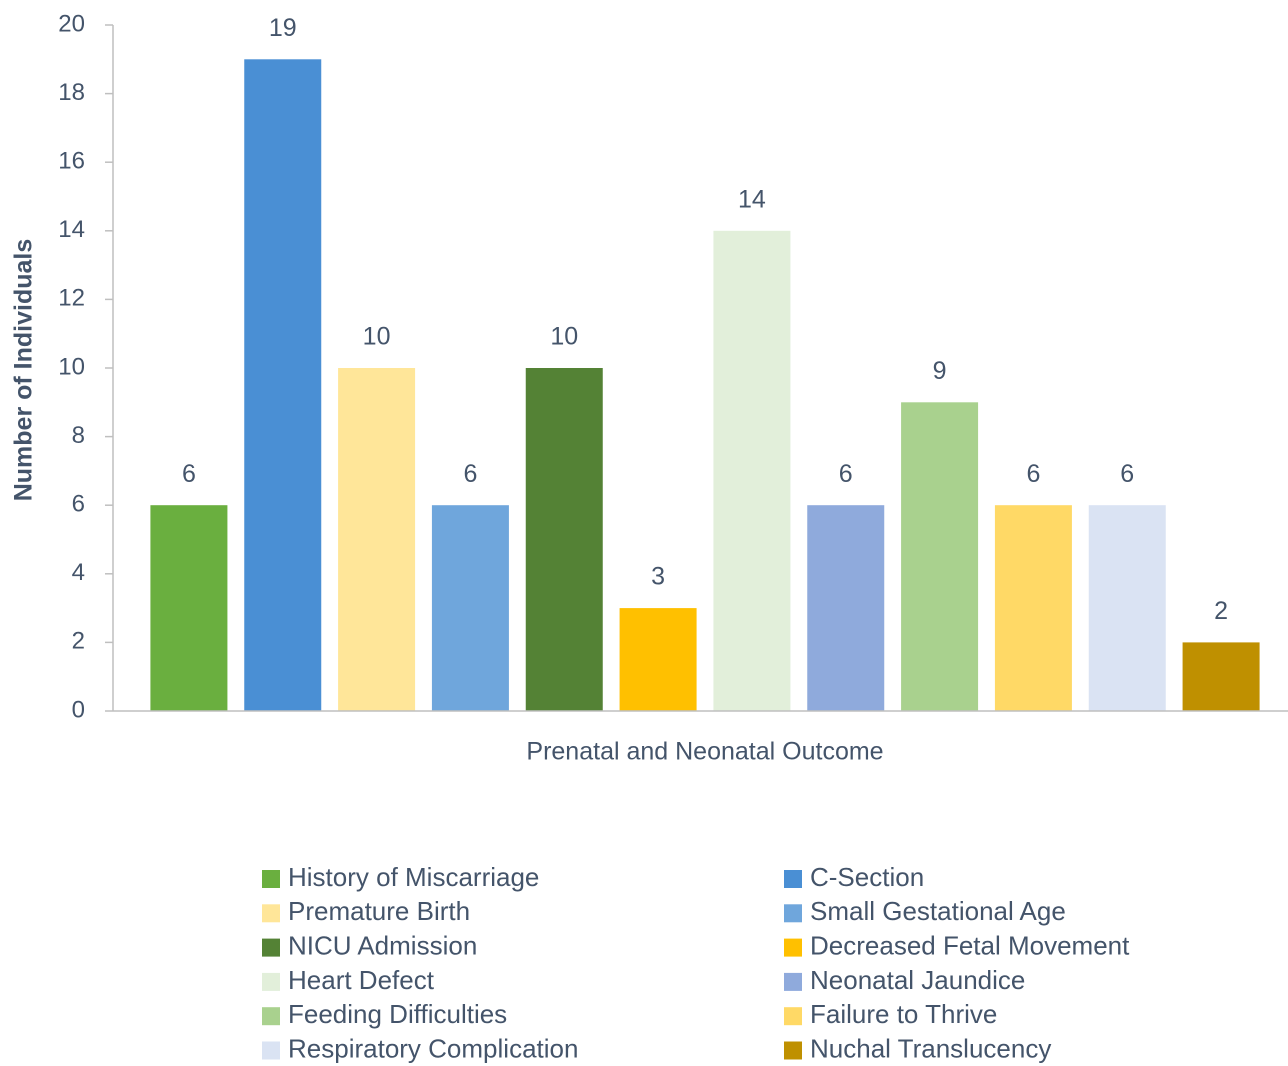 This screenshot has width=1288, height=1066. I want to click on legend-label: Feeding Difficulties, so click(397, 1014).